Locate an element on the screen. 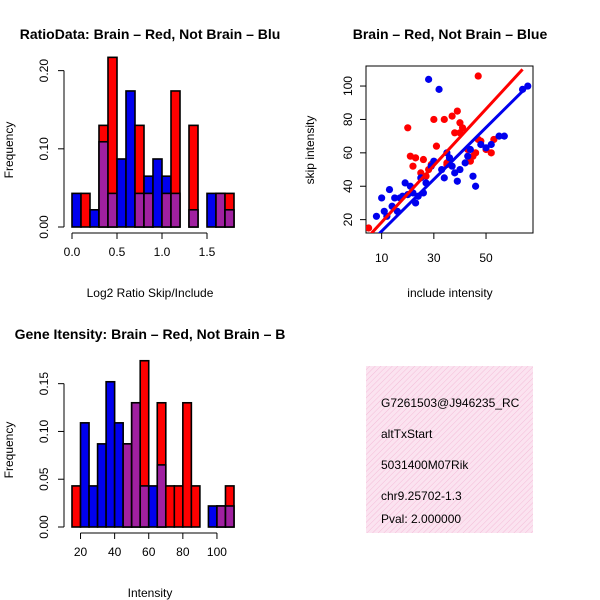 The height and width of the screenshot is (600, 600). scatter-y-tick-label: 20 is located at coordinates (348, 220).